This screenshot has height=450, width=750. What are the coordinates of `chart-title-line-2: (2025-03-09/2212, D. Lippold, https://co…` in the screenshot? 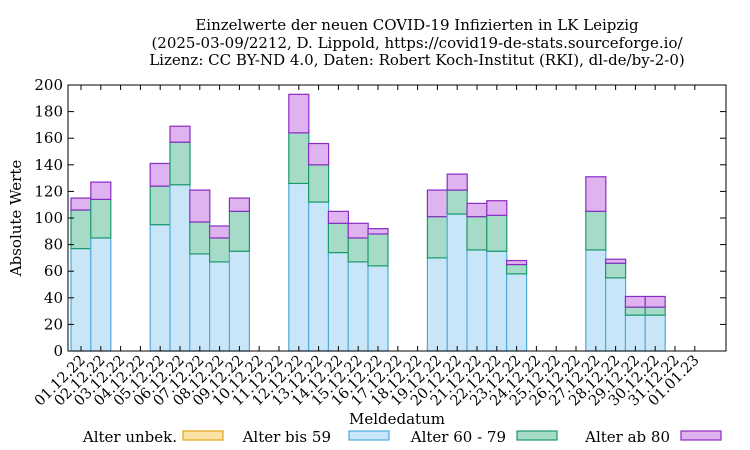 It's located at (417, 43).